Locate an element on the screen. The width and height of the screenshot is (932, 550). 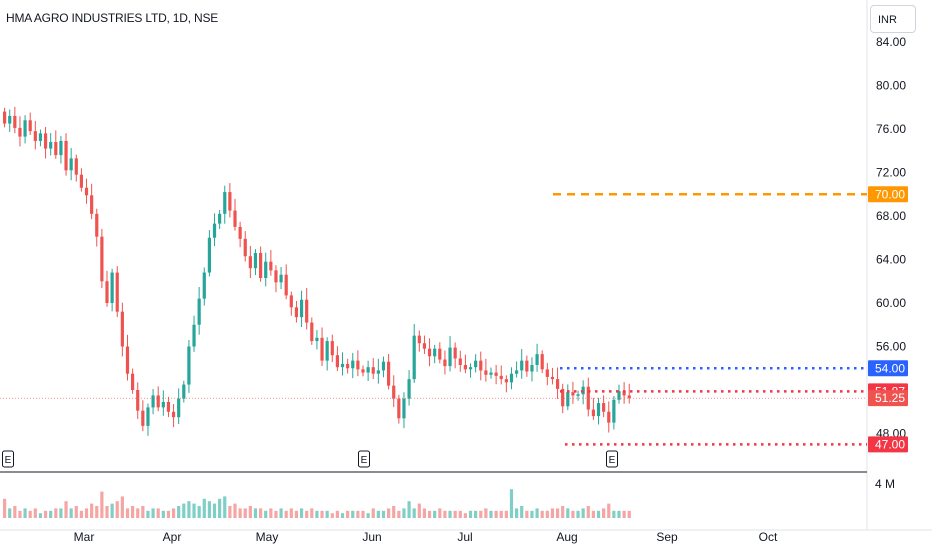
currency-selector: INR is located at coordinates (893, 19).